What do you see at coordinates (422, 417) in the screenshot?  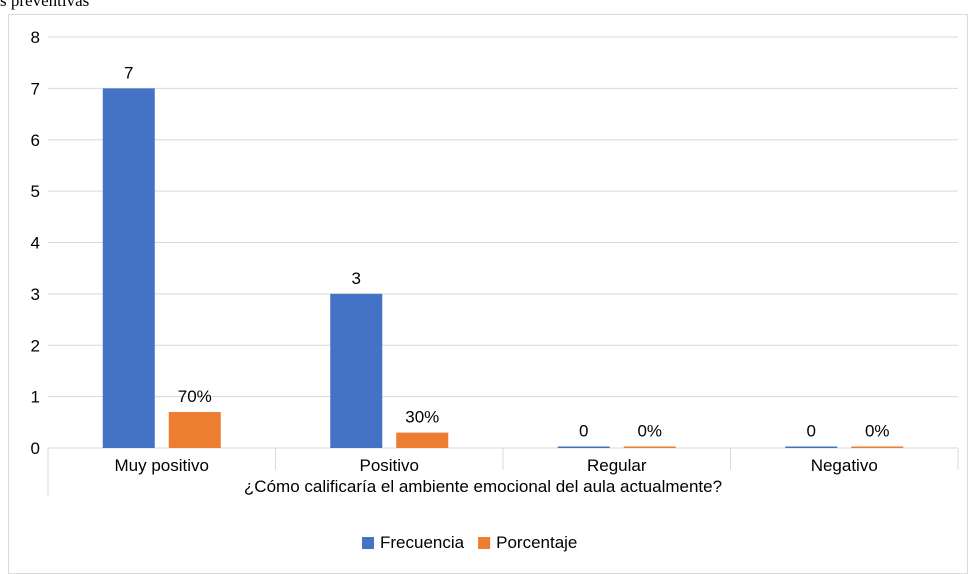 I see `data-label: 30%` at bounding box center [422, 417].